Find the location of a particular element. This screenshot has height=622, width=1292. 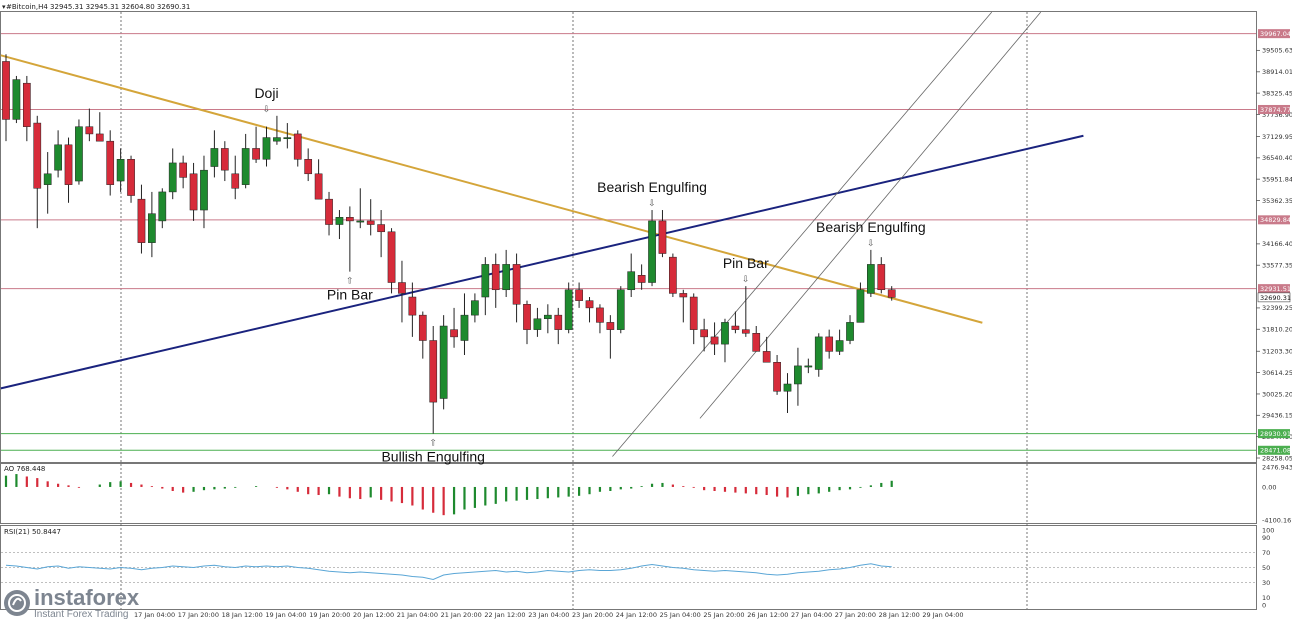

time-label-6: 21 Jan 04:00 is located at coordinates (417, 615).